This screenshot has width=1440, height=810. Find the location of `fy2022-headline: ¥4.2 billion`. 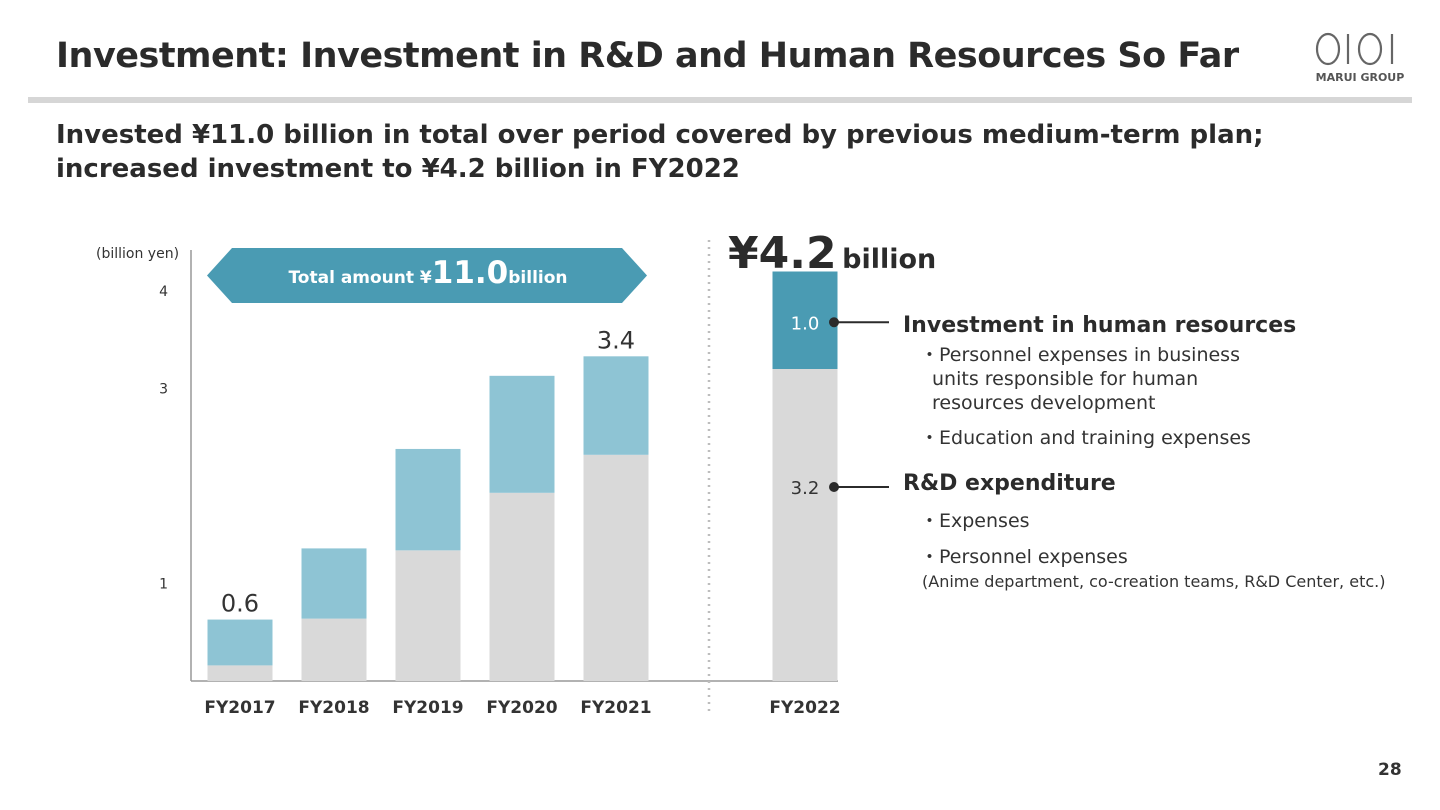

fy2022-headline: ¥4.2 billion is located at coordinates (832, 253).